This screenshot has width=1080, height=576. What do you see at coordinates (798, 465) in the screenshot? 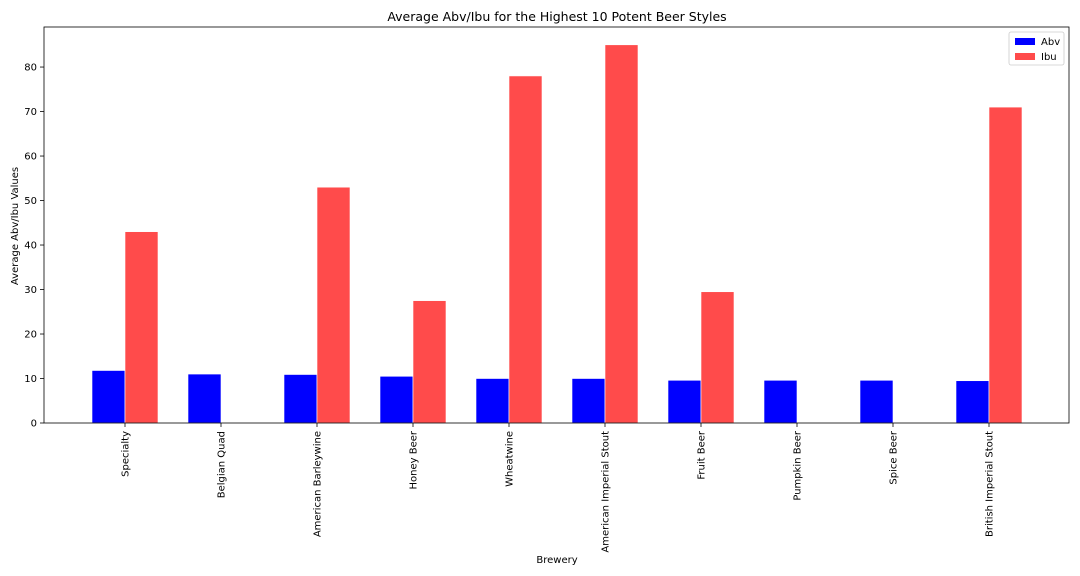
I see `x-tick-label: Pumpkin Beer` at bounding box center [798, 465].